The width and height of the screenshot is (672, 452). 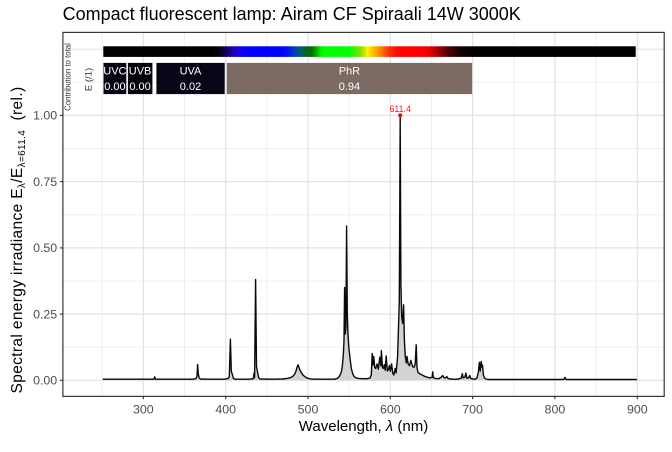 What do you see at coordinates (89, 79) in the screenshot?
I see `svg-text: E (/1)` at bounding box center [89, 79].